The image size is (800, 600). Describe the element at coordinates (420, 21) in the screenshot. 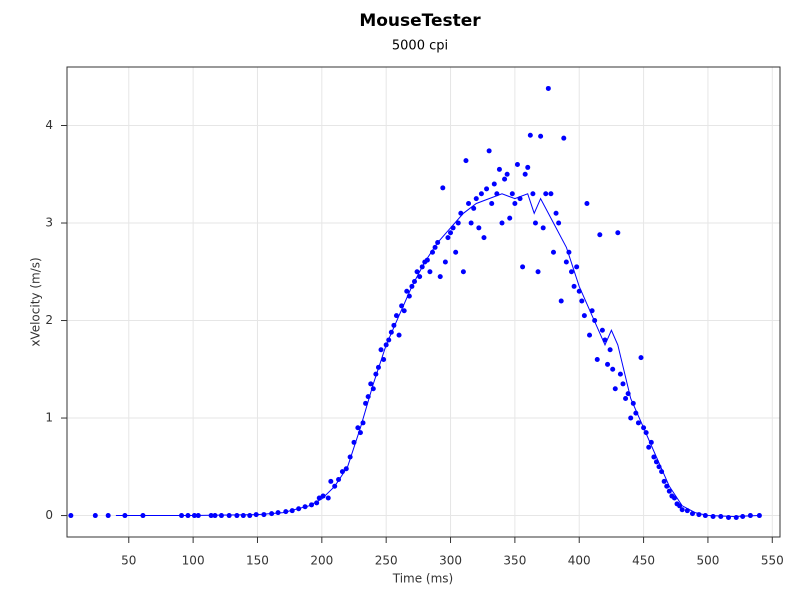

I see `chart-title: MouseTester` at that location.